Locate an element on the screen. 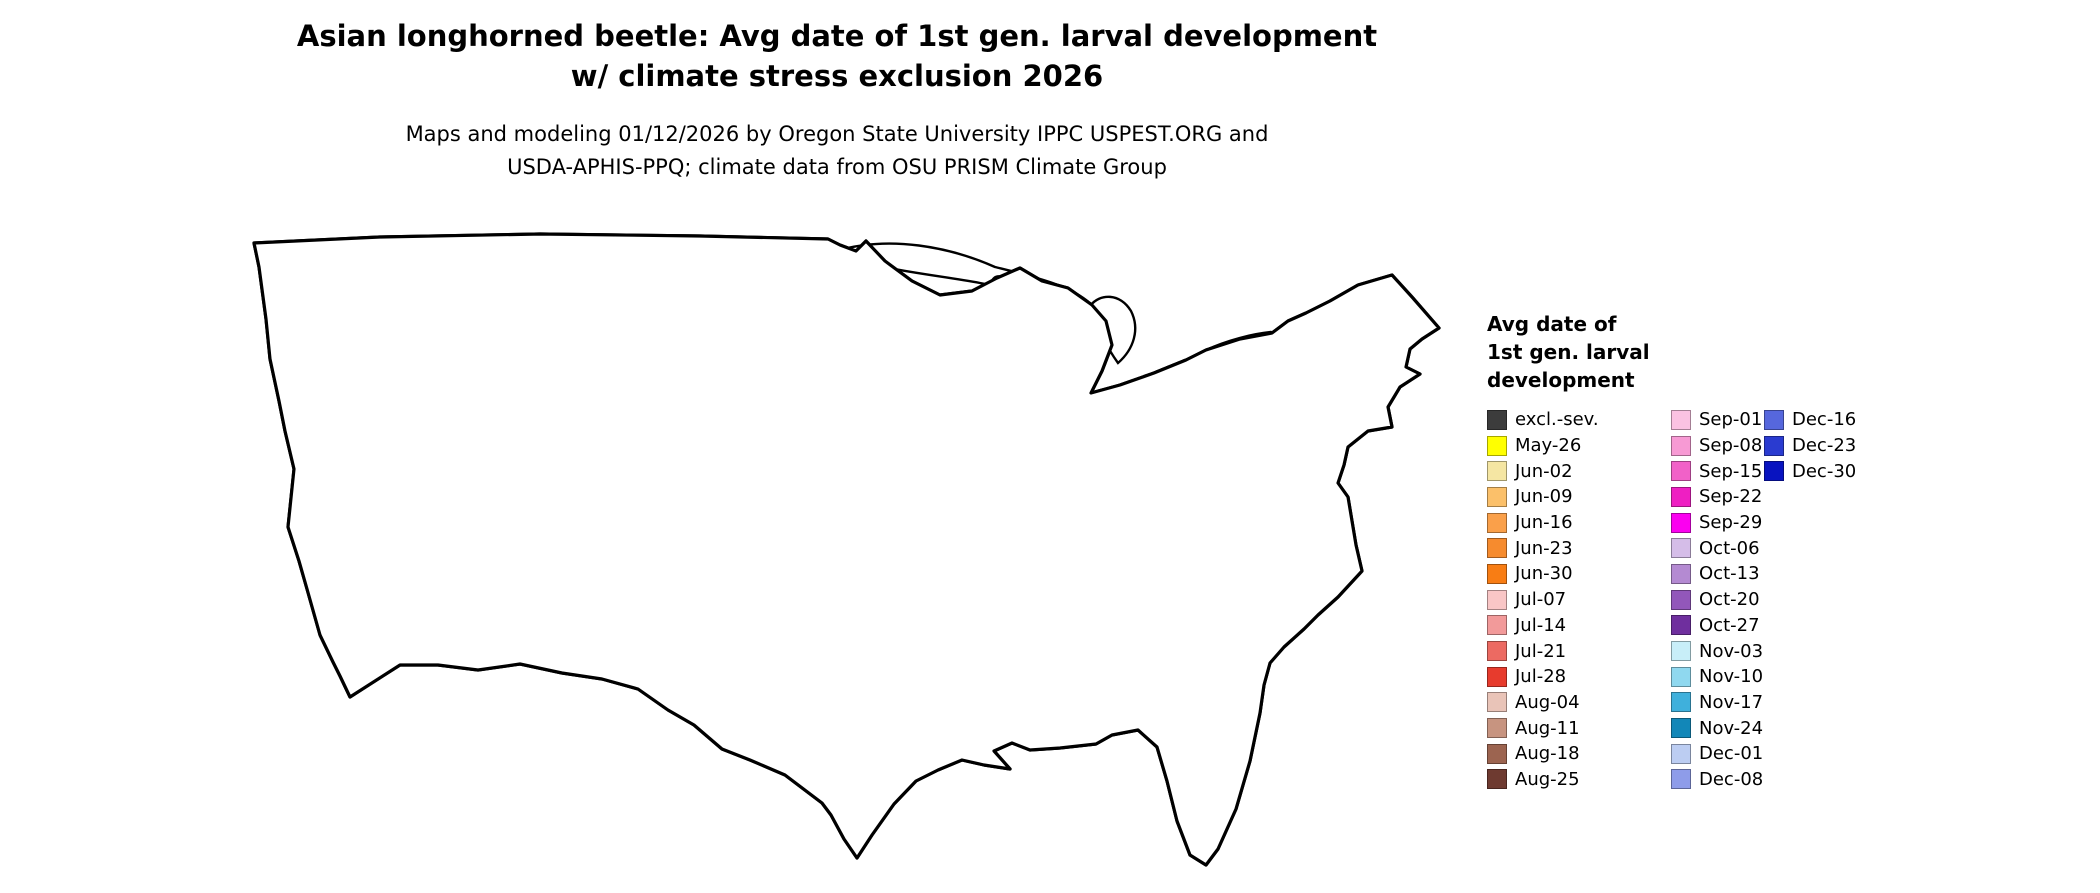  legend-label: May-26 is located at coordinates (1548, 446).